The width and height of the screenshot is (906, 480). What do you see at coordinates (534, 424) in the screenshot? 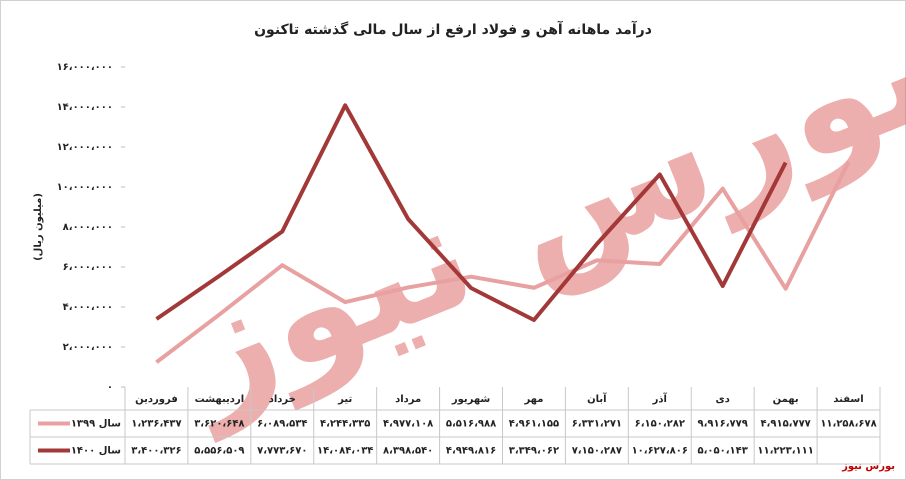
I see `table-cell: ۴،۹۶۱،۱۵۵` at bounding box center [534, 424].